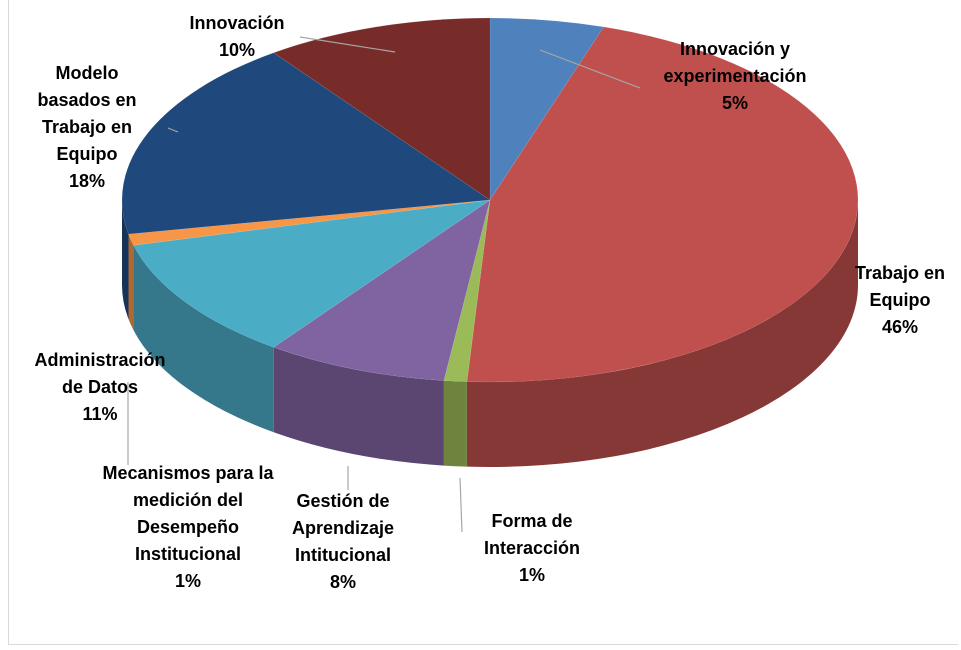  I want to click on category-name: Innovación, so click(237, 23).